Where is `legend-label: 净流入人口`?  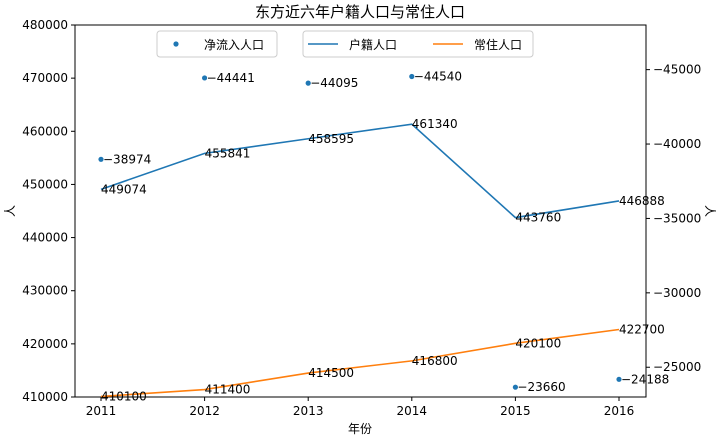 legend-label: 净流入人口 is located at coordinates (234, 45).